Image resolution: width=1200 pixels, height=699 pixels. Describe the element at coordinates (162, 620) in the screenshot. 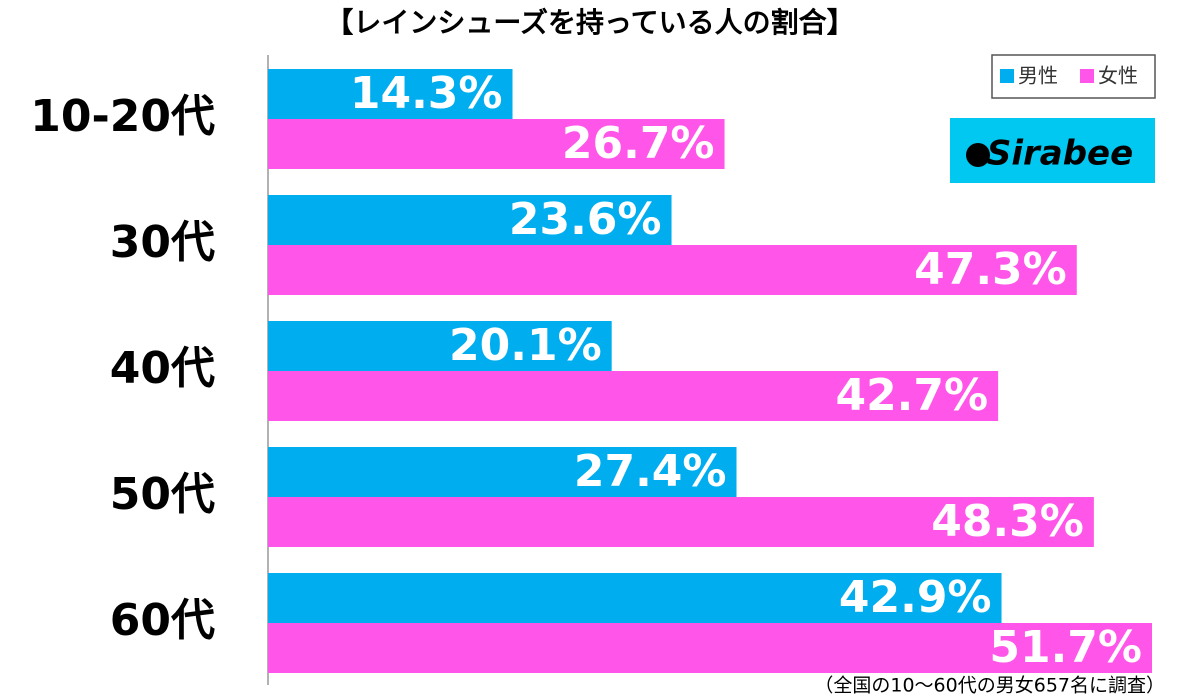

I see `category-label: 60代` at that location.